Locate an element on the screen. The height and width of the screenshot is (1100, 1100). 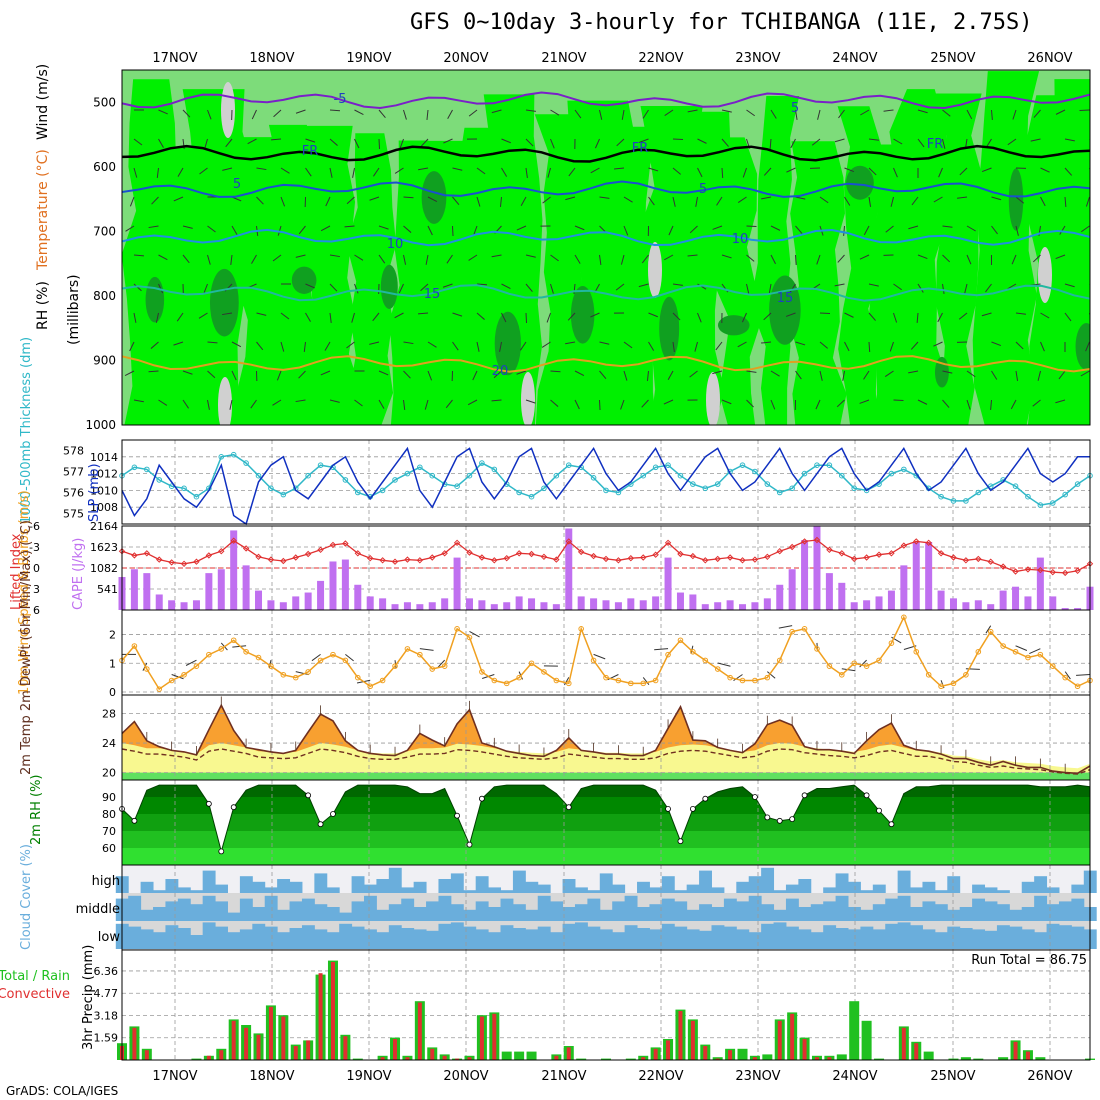
ytick-cape: 1623 is located at coordinates (104, 547).